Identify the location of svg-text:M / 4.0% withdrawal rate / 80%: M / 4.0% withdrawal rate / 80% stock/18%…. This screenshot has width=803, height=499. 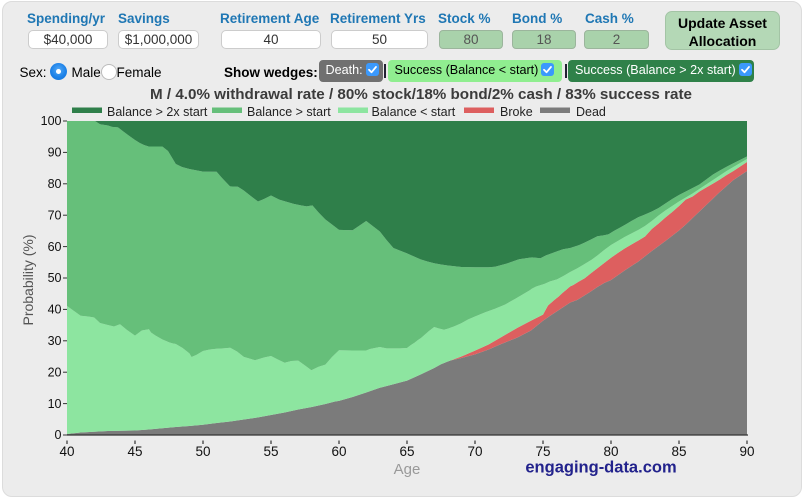
(421, 94).